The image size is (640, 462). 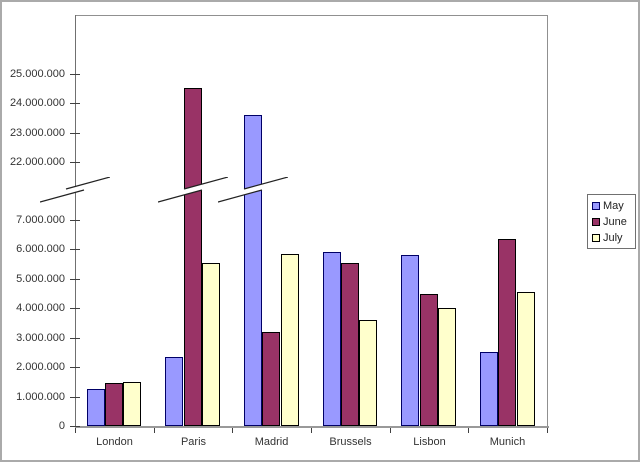 I want to click on bar-july-brussels, so click(x=368, y=373).